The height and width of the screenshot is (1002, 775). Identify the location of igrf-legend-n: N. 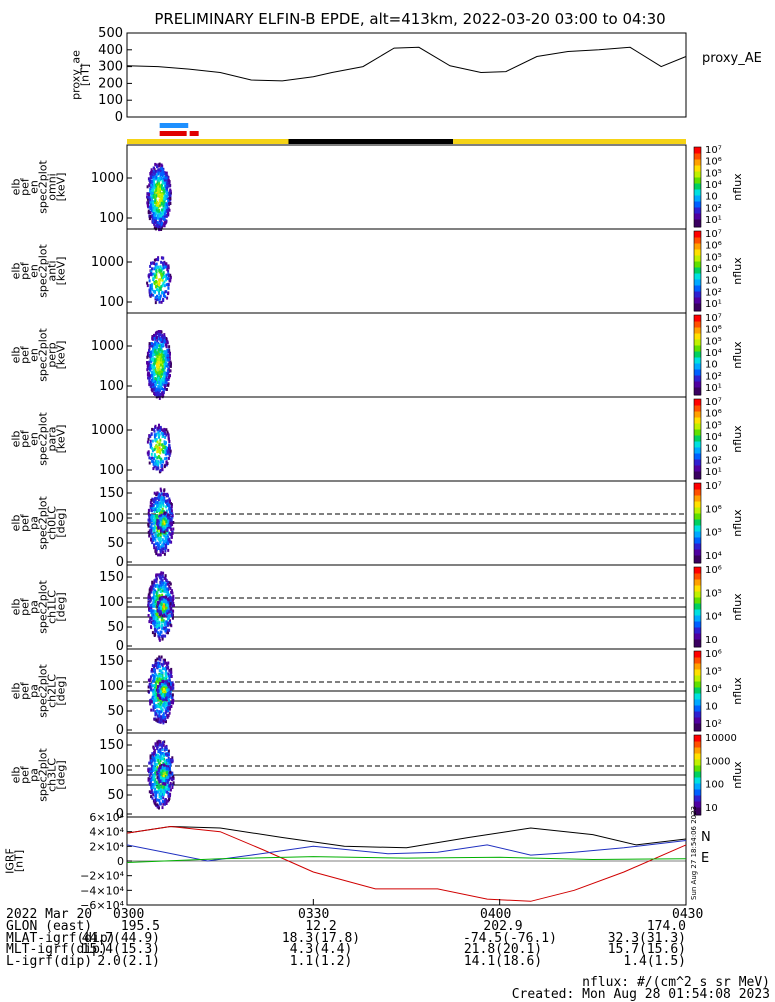
(706, 837).